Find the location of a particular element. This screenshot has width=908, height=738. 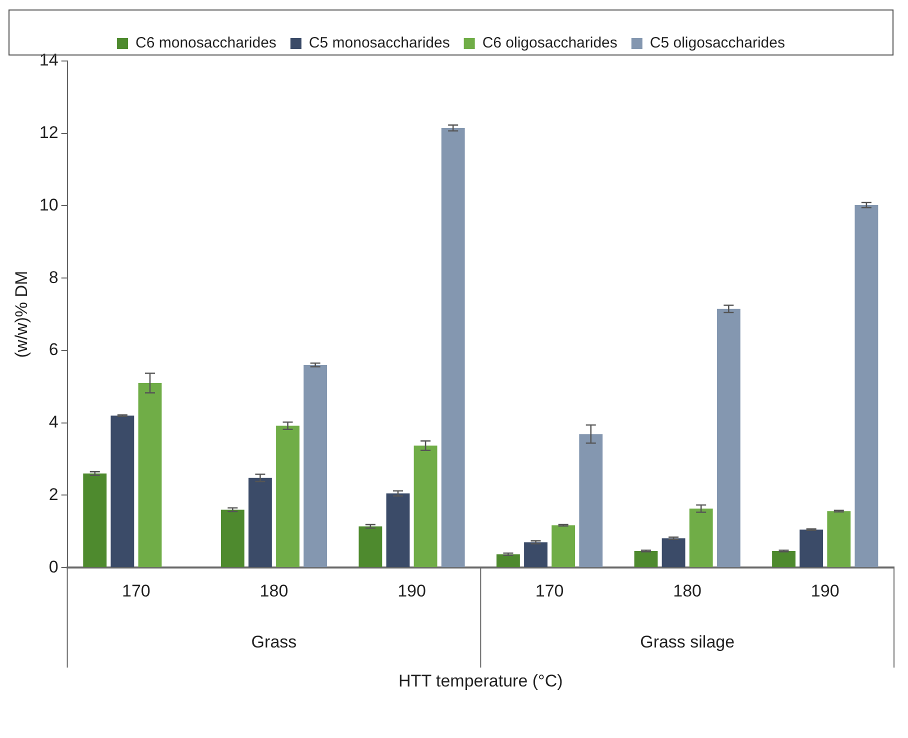

legend-label: C6 monosaccharides is located at coordinates (206, 43).